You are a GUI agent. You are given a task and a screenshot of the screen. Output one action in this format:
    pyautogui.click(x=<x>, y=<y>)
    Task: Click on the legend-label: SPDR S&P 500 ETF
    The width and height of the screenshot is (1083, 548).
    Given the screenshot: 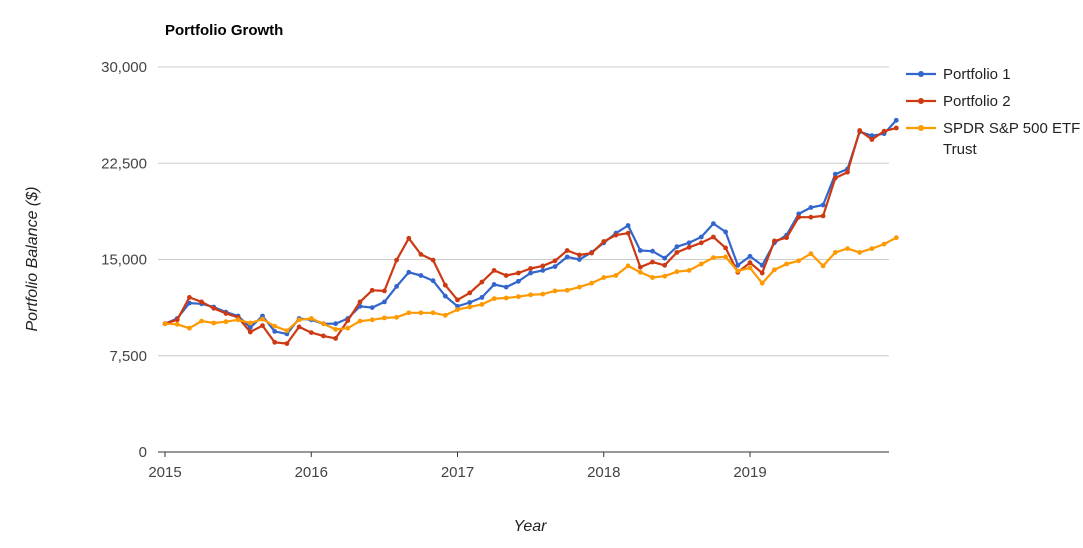 What is the action you would take?
    pyautogui.click(x=1011, y=128)
    